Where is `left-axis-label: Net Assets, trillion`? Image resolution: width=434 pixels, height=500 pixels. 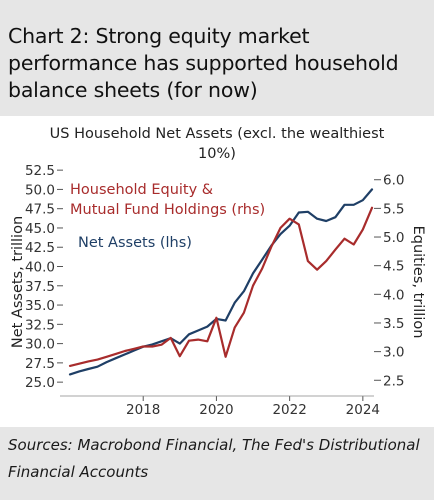
left-axis-label: Net Assets, trillion is located at coordinates (18, 282).